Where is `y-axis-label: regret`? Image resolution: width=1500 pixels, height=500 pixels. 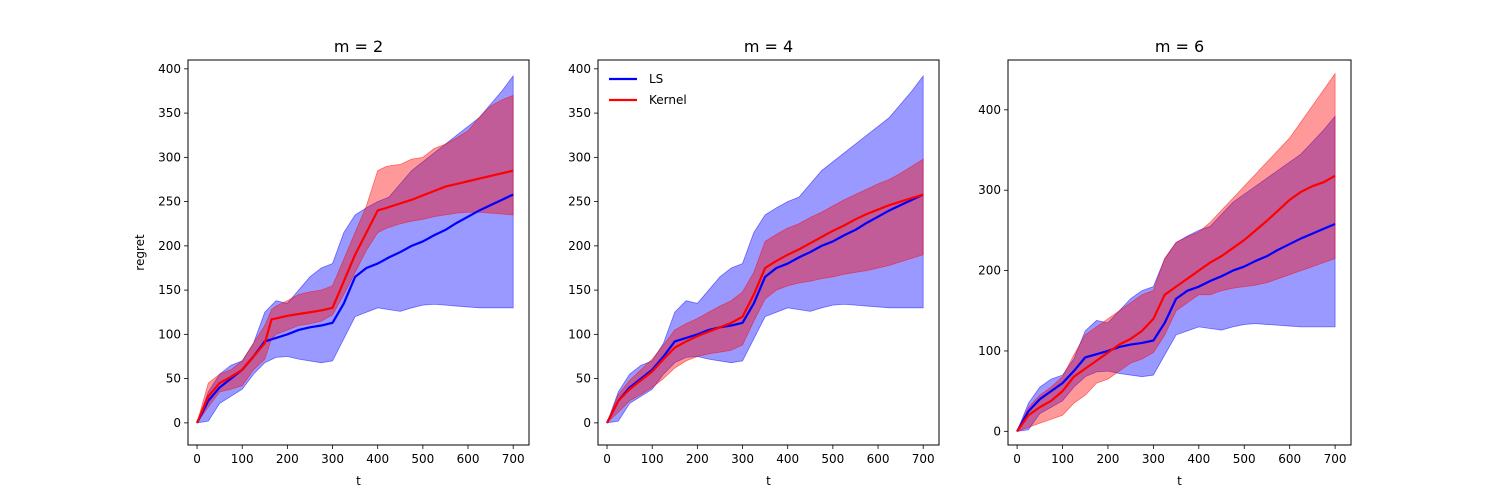
y-axis-label: regret is located at coordinates (140, 252).